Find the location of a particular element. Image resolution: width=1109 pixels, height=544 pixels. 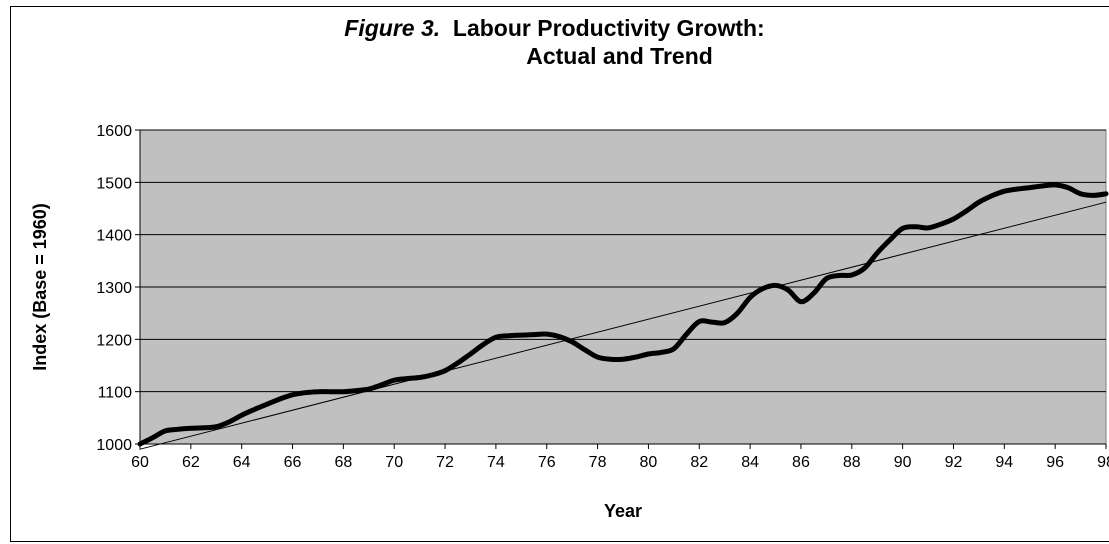

x-tick-label-62: 62 is located at coordinates (191, 462).